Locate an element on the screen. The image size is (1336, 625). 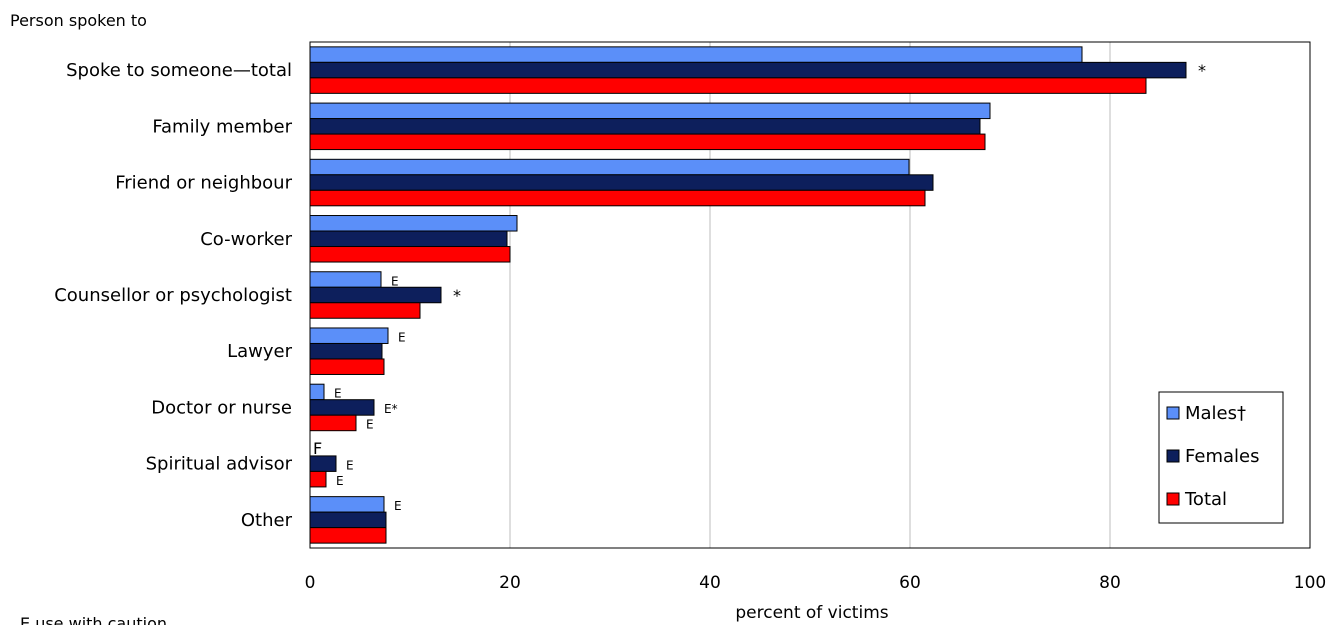
bar-males-counsellor-or-psychologist is located at coordinates (345, 279).